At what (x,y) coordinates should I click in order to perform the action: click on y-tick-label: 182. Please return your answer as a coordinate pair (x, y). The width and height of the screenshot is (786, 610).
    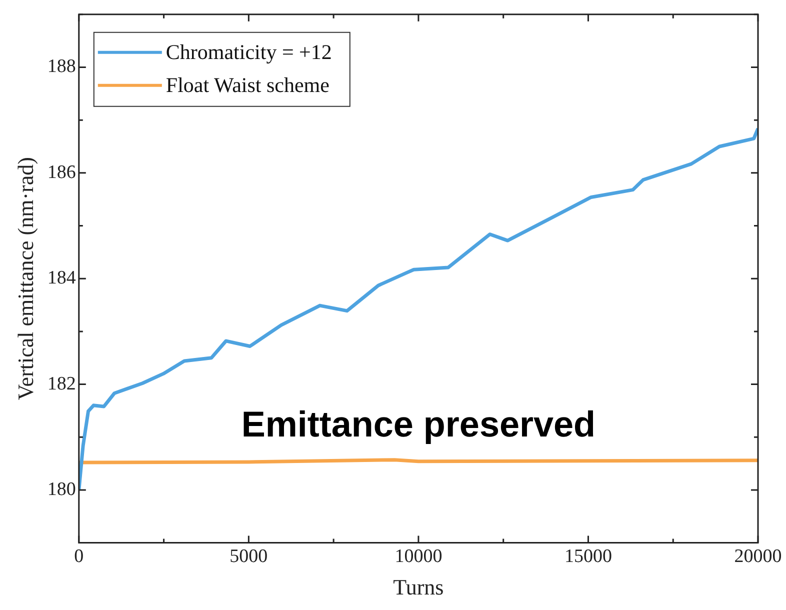
    Looking at the image, I should click on (61, 383).